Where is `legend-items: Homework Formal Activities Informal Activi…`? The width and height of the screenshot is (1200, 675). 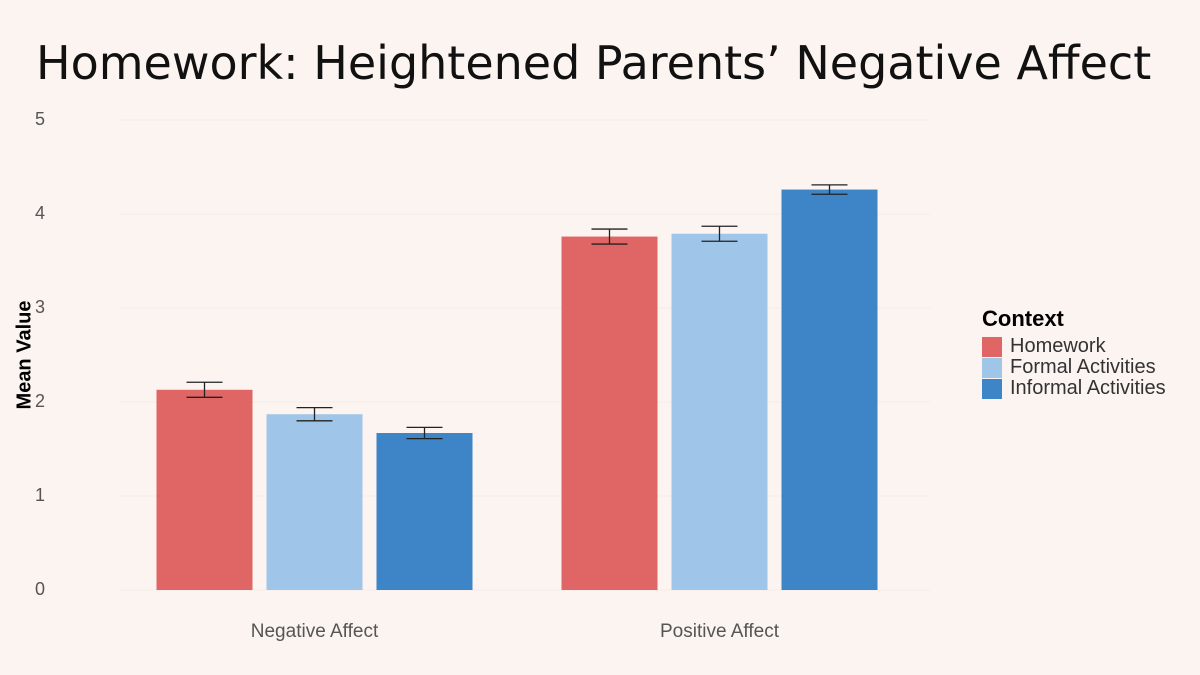
legend-items: Homework Formal Activities Informal Activi… is located at coordinates (1074, 367).